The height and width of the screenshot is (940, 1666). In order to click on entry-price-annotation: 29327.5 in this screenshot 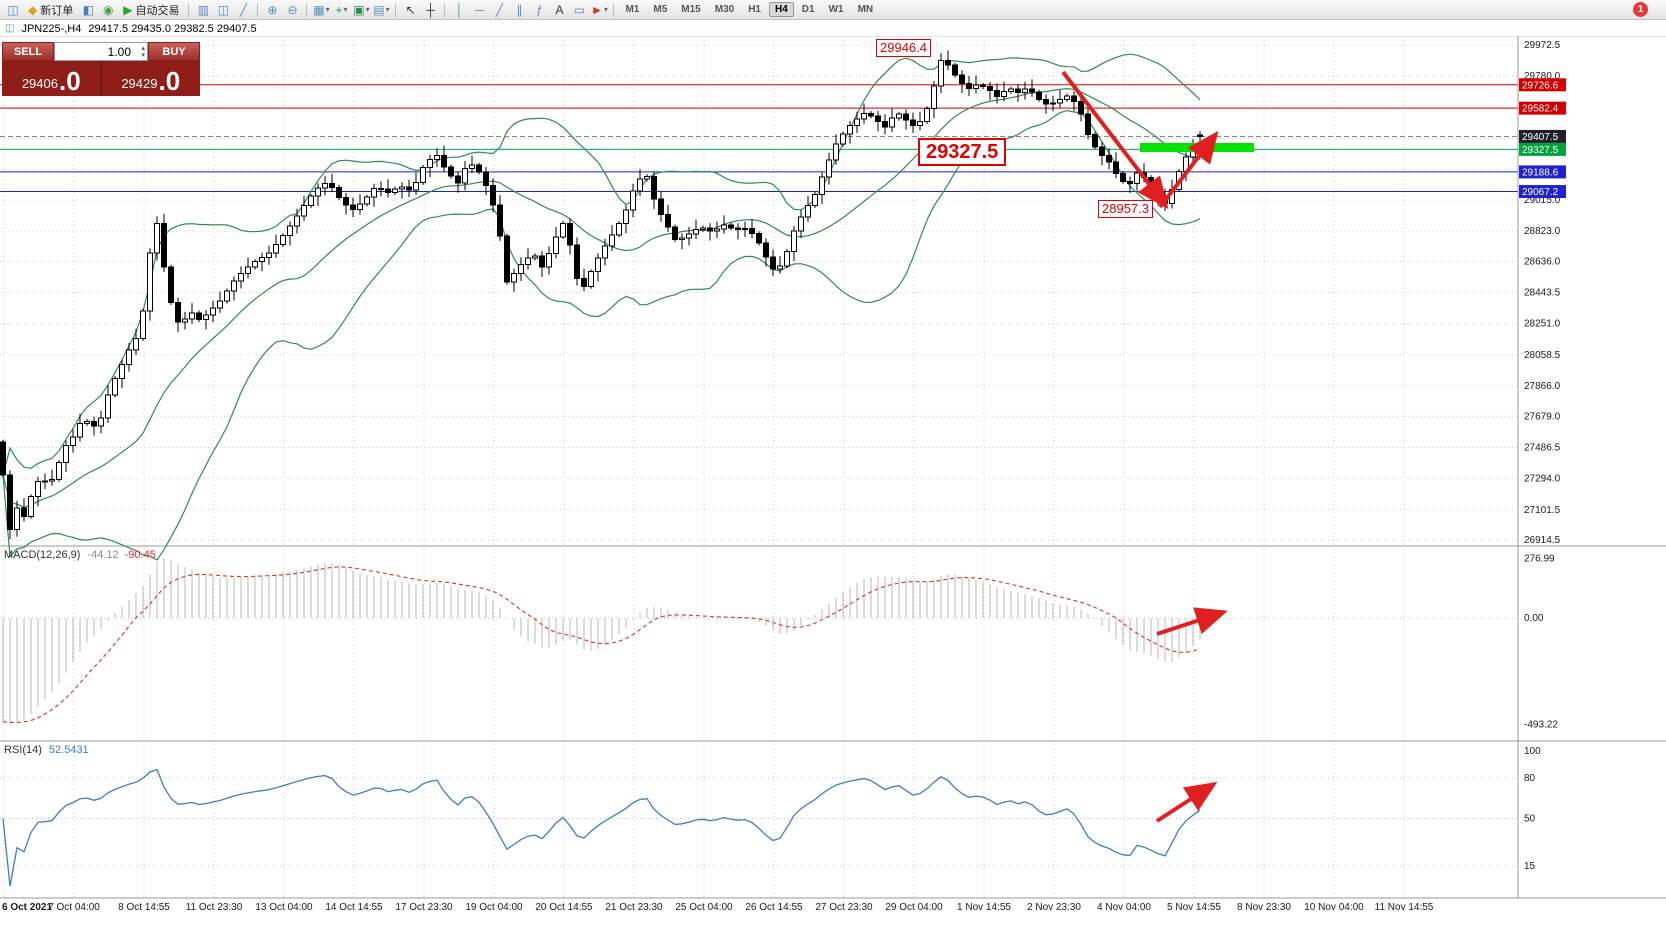, I will do `click(962, 152)`.